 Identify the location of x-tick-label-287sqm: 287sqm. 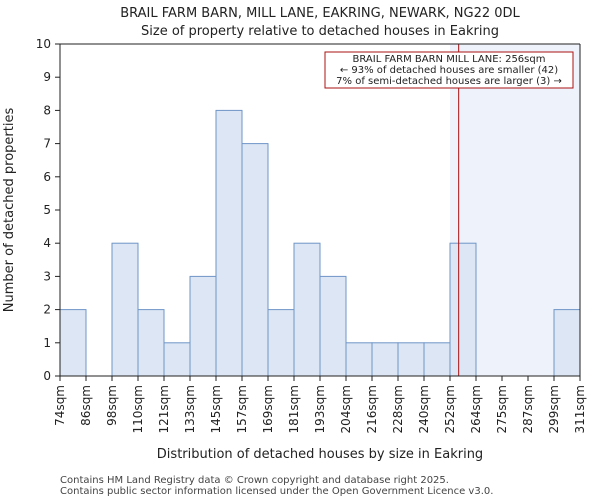
(528, 409).